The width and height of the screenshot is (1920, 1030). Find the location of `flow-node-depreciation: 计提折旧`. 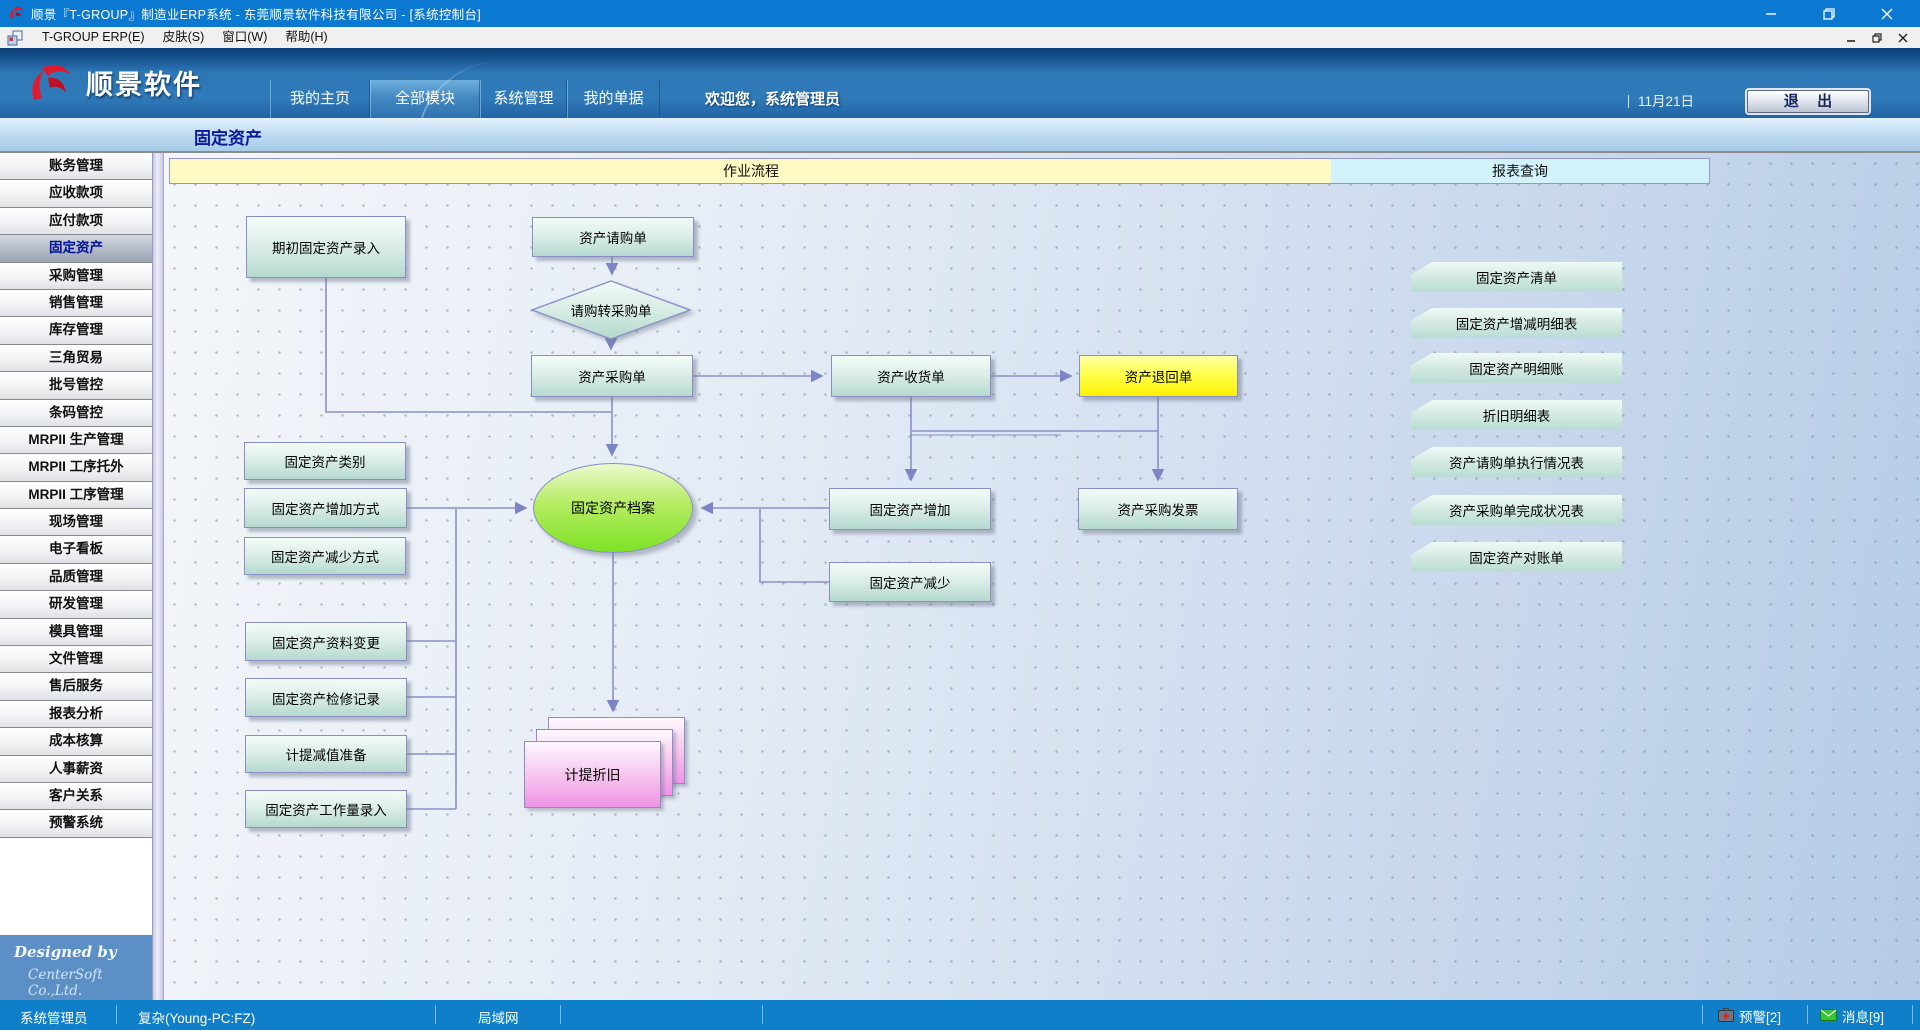

flow-node-depreciation: 计提折旧 is located at coordinates (604, 762).